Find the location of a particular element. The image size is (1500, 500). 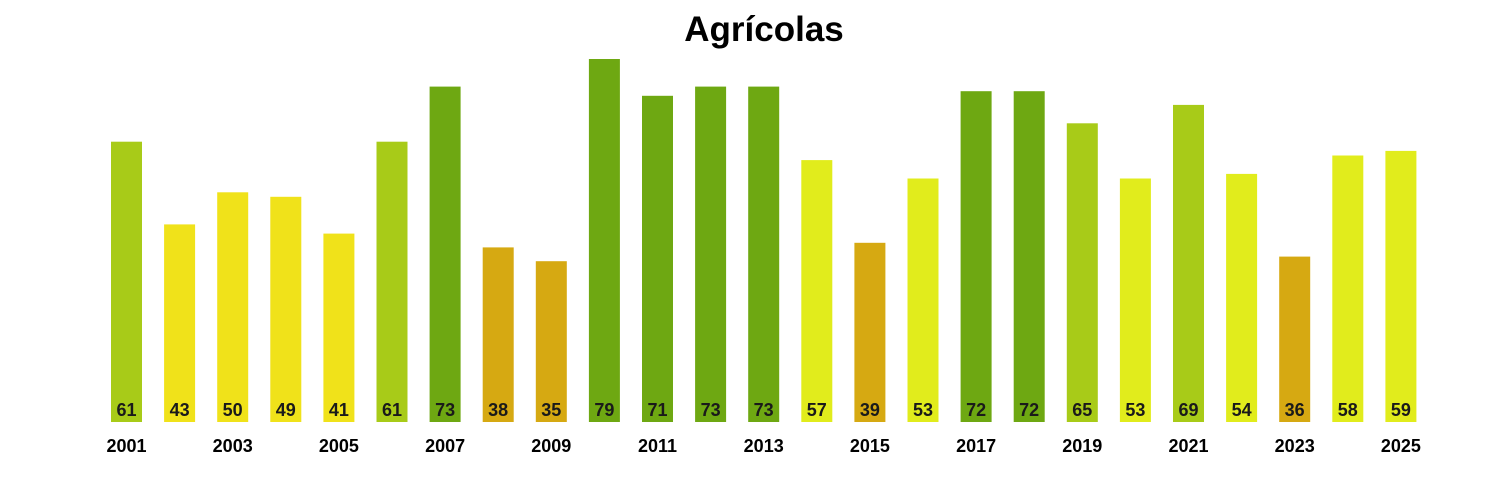

value-label-2024: 58 is located at coordinates (1348, 410).